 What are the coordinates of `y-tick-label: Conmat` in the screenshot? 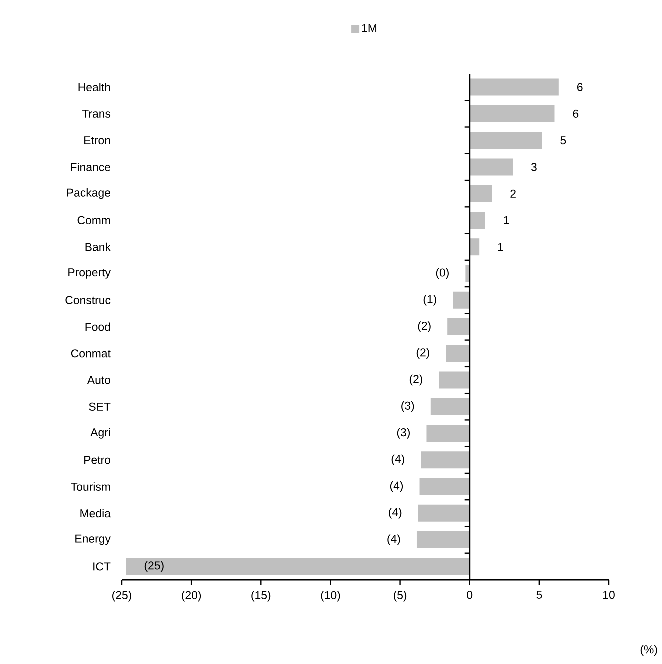 It's located at (91, 354).